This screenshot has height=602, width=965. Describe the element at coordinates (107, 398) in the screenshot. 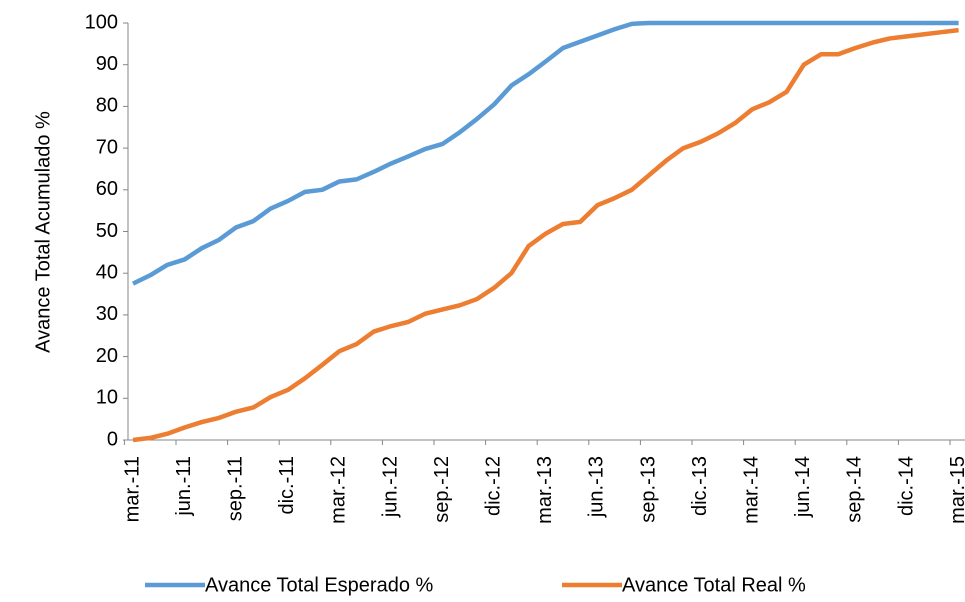

I see `y-tick-label: 10` at that location.